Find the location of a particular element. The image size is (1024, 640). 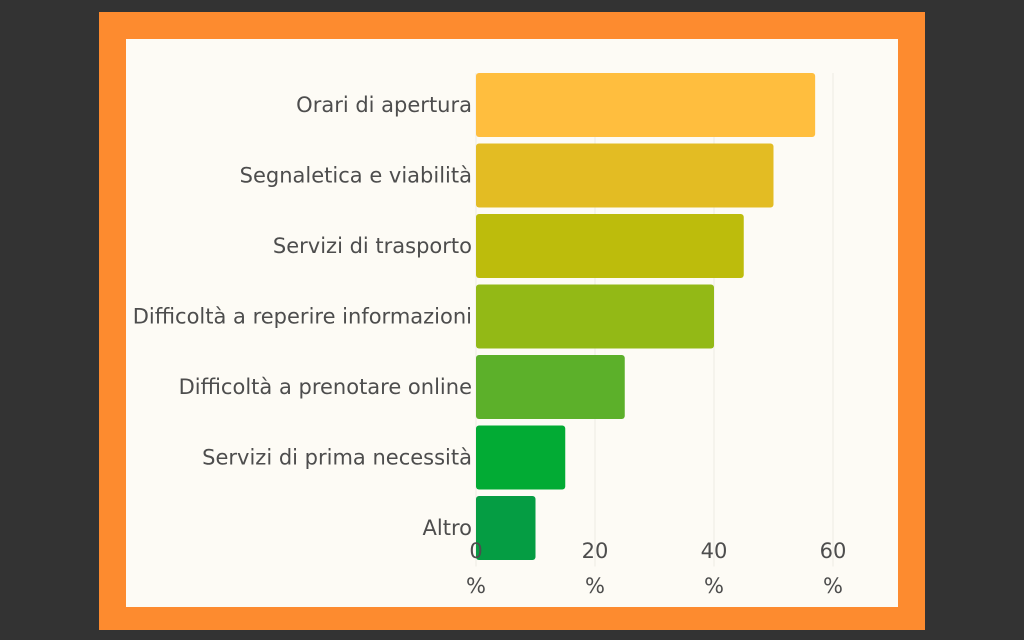

x-tick-unit-0: % is located at coordinates (476, 586).